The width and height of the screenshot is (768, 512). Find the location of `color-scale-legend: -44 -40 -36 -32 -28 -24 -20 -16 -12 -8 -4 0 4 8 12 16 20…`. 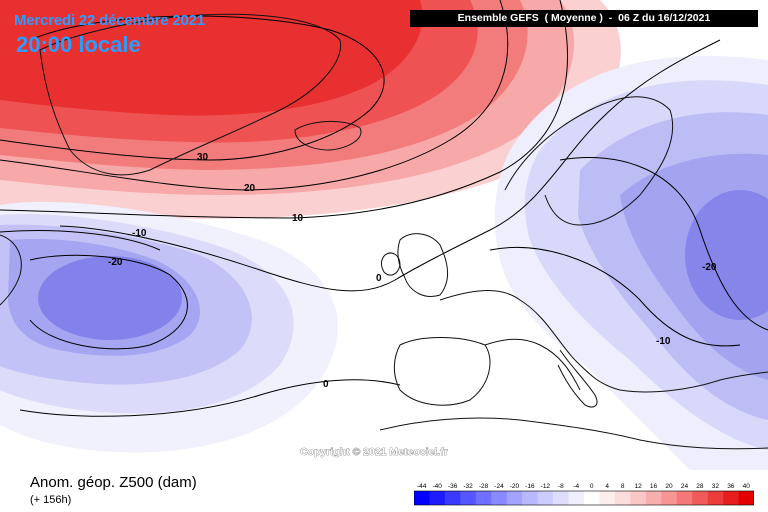

color-scale-legend: -44 -40 -36 -32 -28 -24 -20 -16 -12 -8 -4 0 4 8 12 16 20… is located at coordinates (584, 494).